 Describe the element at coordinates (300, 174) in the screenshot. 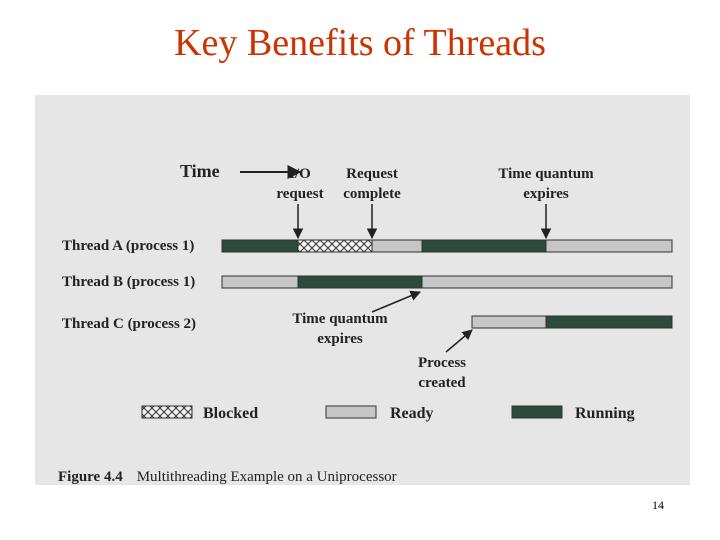

I see `annotation: I/O` at that location.